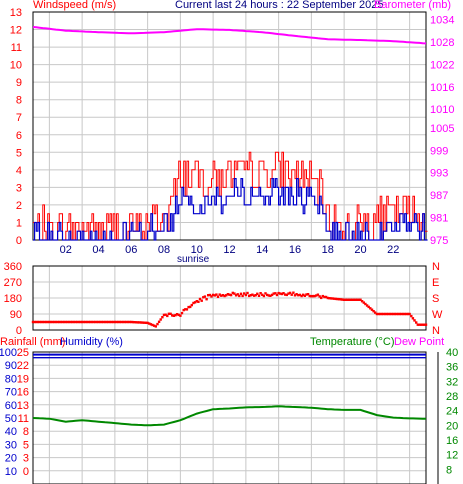 The width and height of the screenshot is (463, 484). What do you see at coordinates (452, 456) in the screenshot?
I see `y-tick-label-temperature: 12` at bounding box center [452, 456].